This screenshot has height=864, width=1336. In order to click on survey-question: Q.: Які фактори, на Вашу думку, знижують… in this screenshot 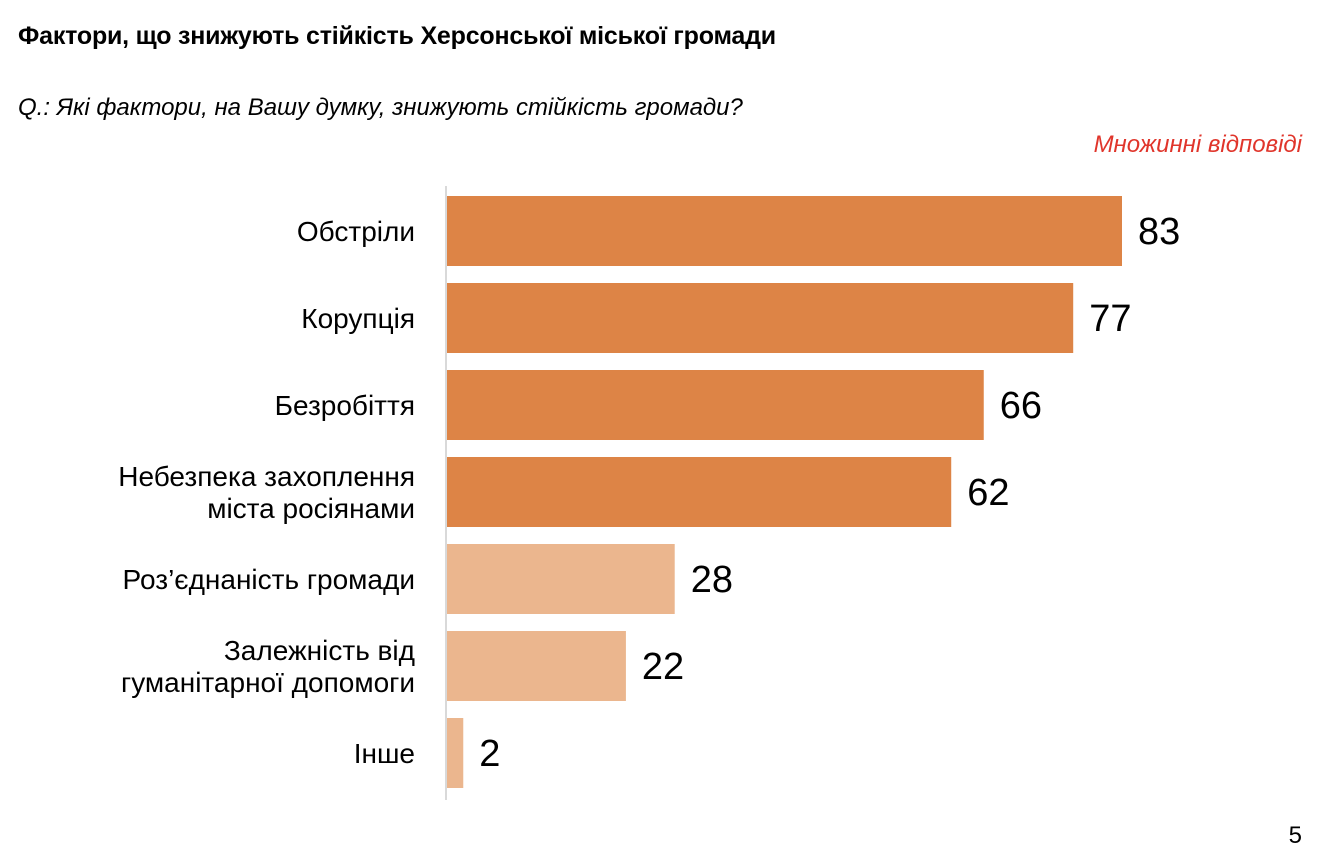, I will do `click(380, 107)`.